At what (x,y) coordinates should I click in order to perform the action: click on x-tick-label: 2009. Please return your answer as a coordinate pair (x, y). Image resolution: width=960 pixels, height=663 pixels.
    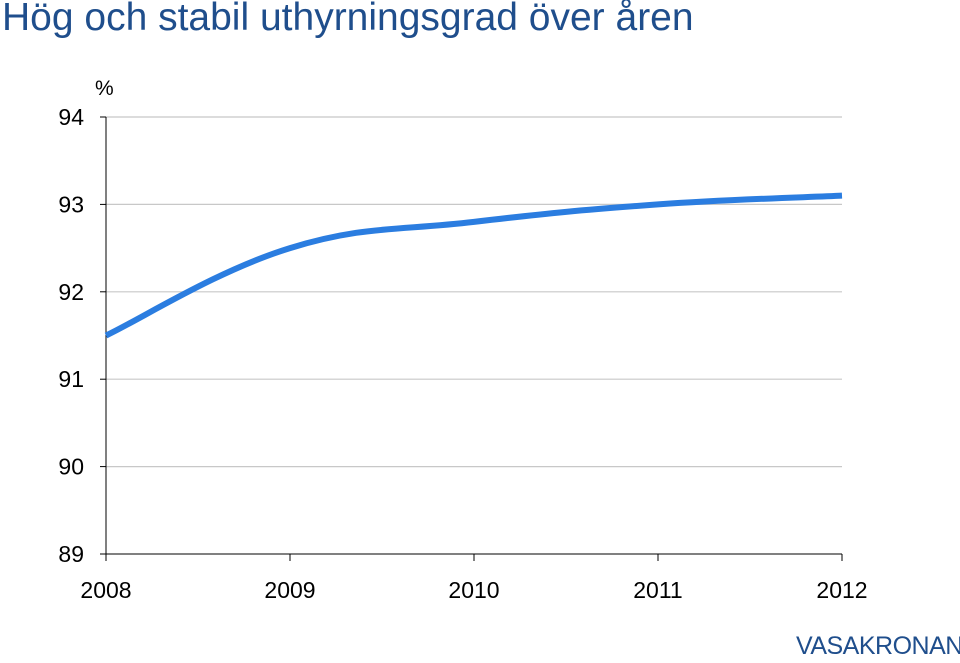
    Looking at the image, I should click on (289, 590).